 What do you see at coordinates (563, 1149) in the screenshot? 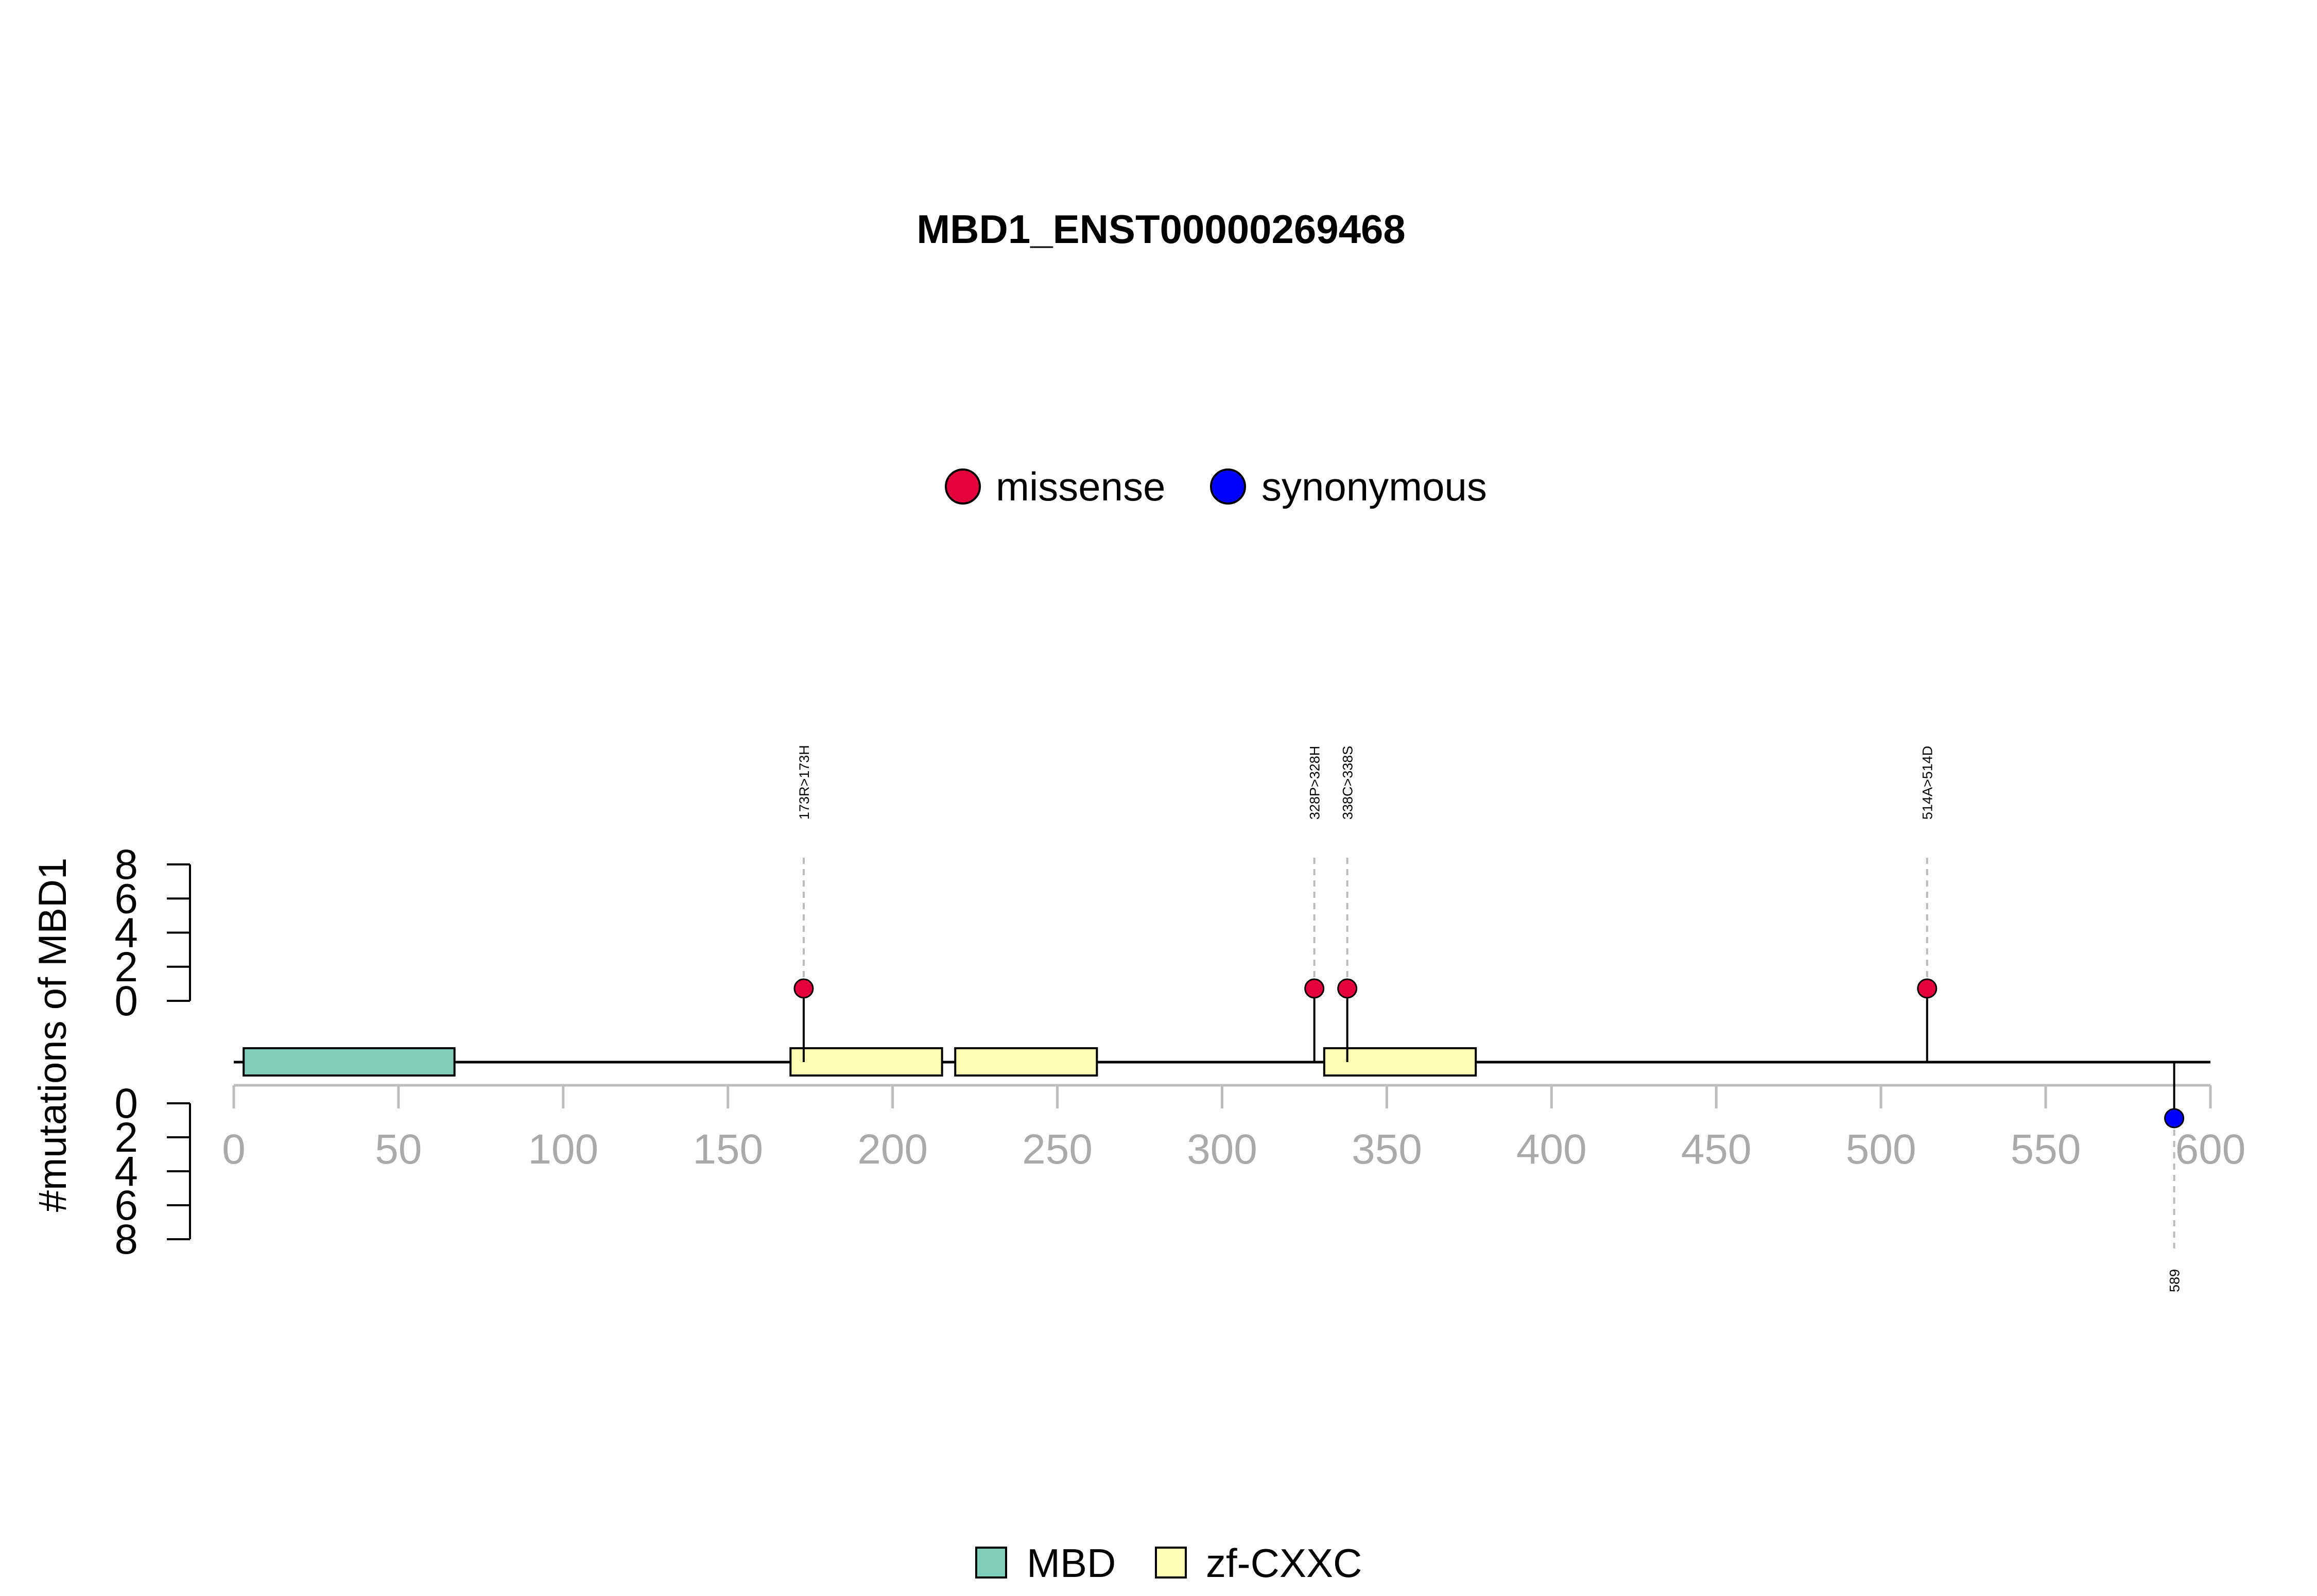
I see `x-tick-label: 100` at bounding box center [563, 1149].